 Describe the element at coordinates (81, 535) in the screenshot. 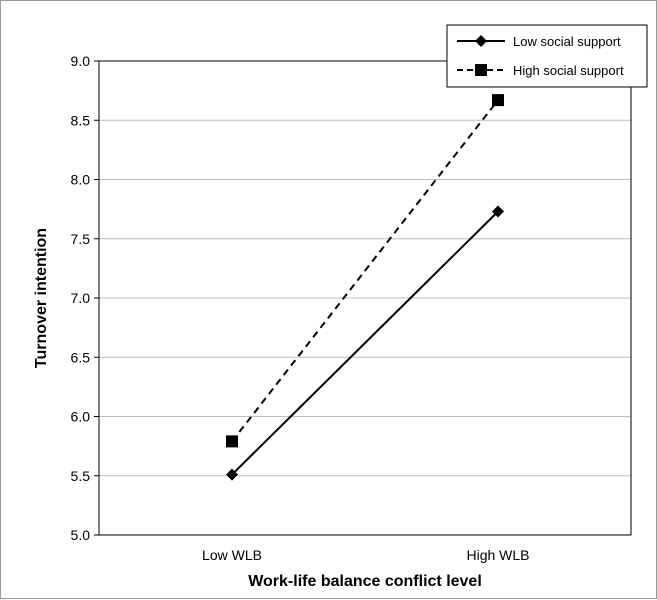

I see `y-tick-label: 5.0` at that location.